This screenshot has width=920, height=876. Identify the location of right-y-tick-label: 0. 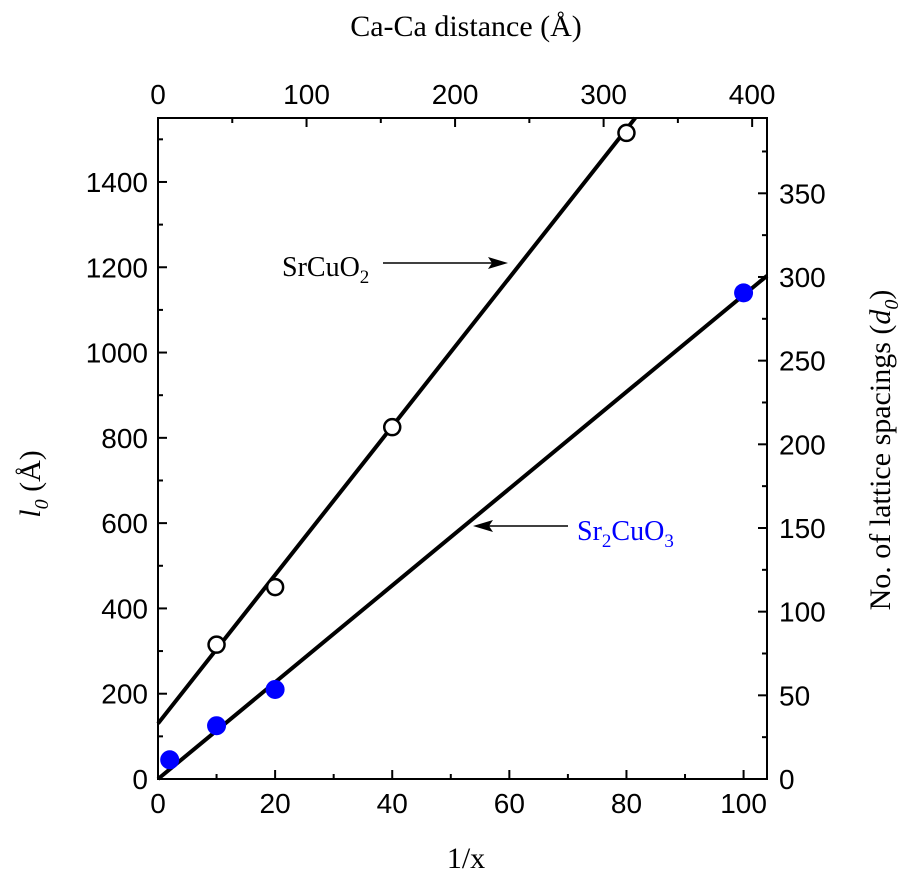
(787, 779).